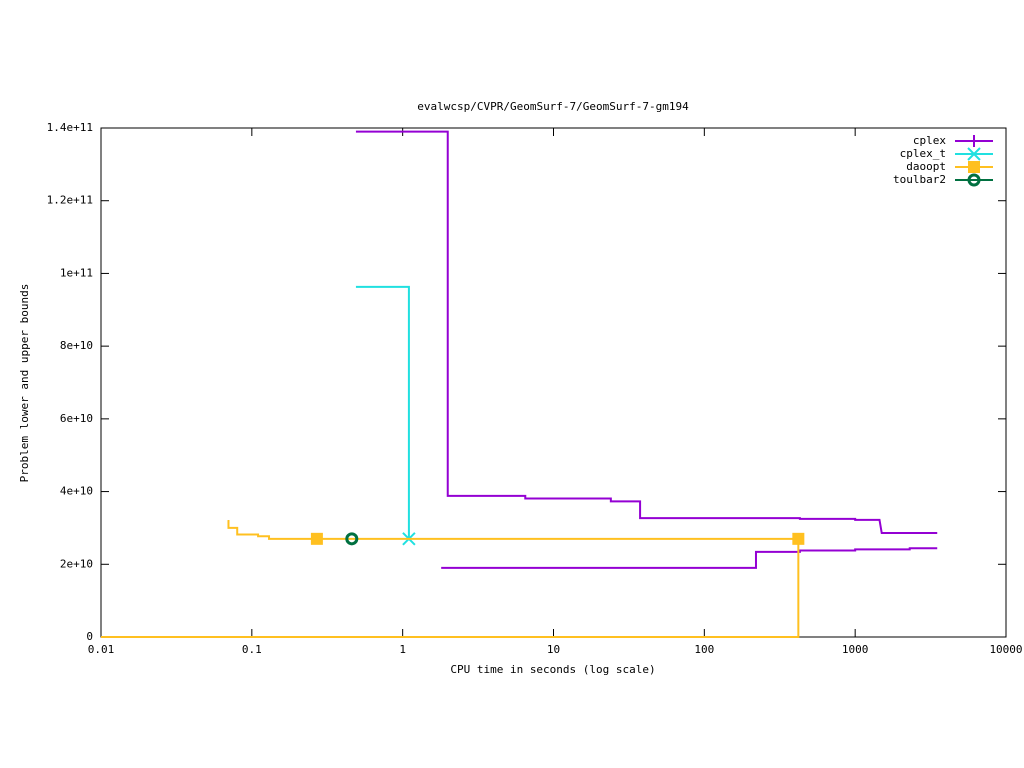 The width and height of the screenshot is (1024, 768). I want to click on y-tick-label: 2e+10, so click(76, 563).